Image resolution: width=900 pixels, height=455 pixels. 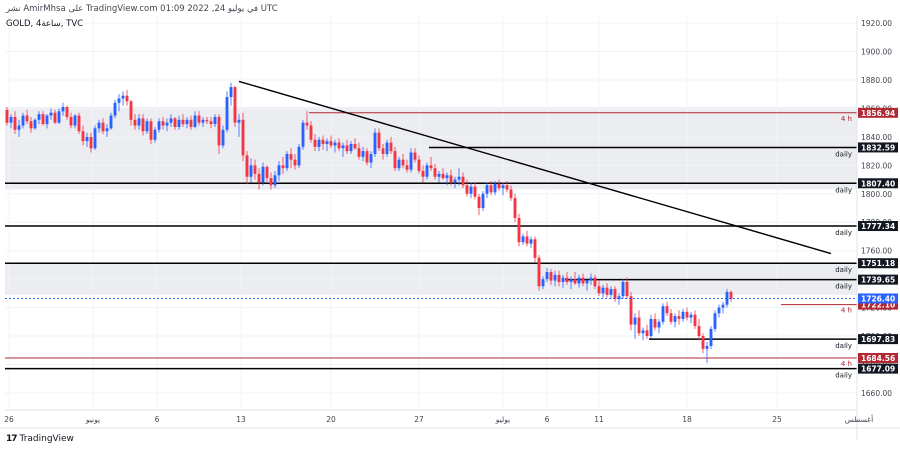 What do you see at coordinates (859, 419) in the screenshot?
I see `time-tick-label: أغسطس` at bounding box center [859, 419].